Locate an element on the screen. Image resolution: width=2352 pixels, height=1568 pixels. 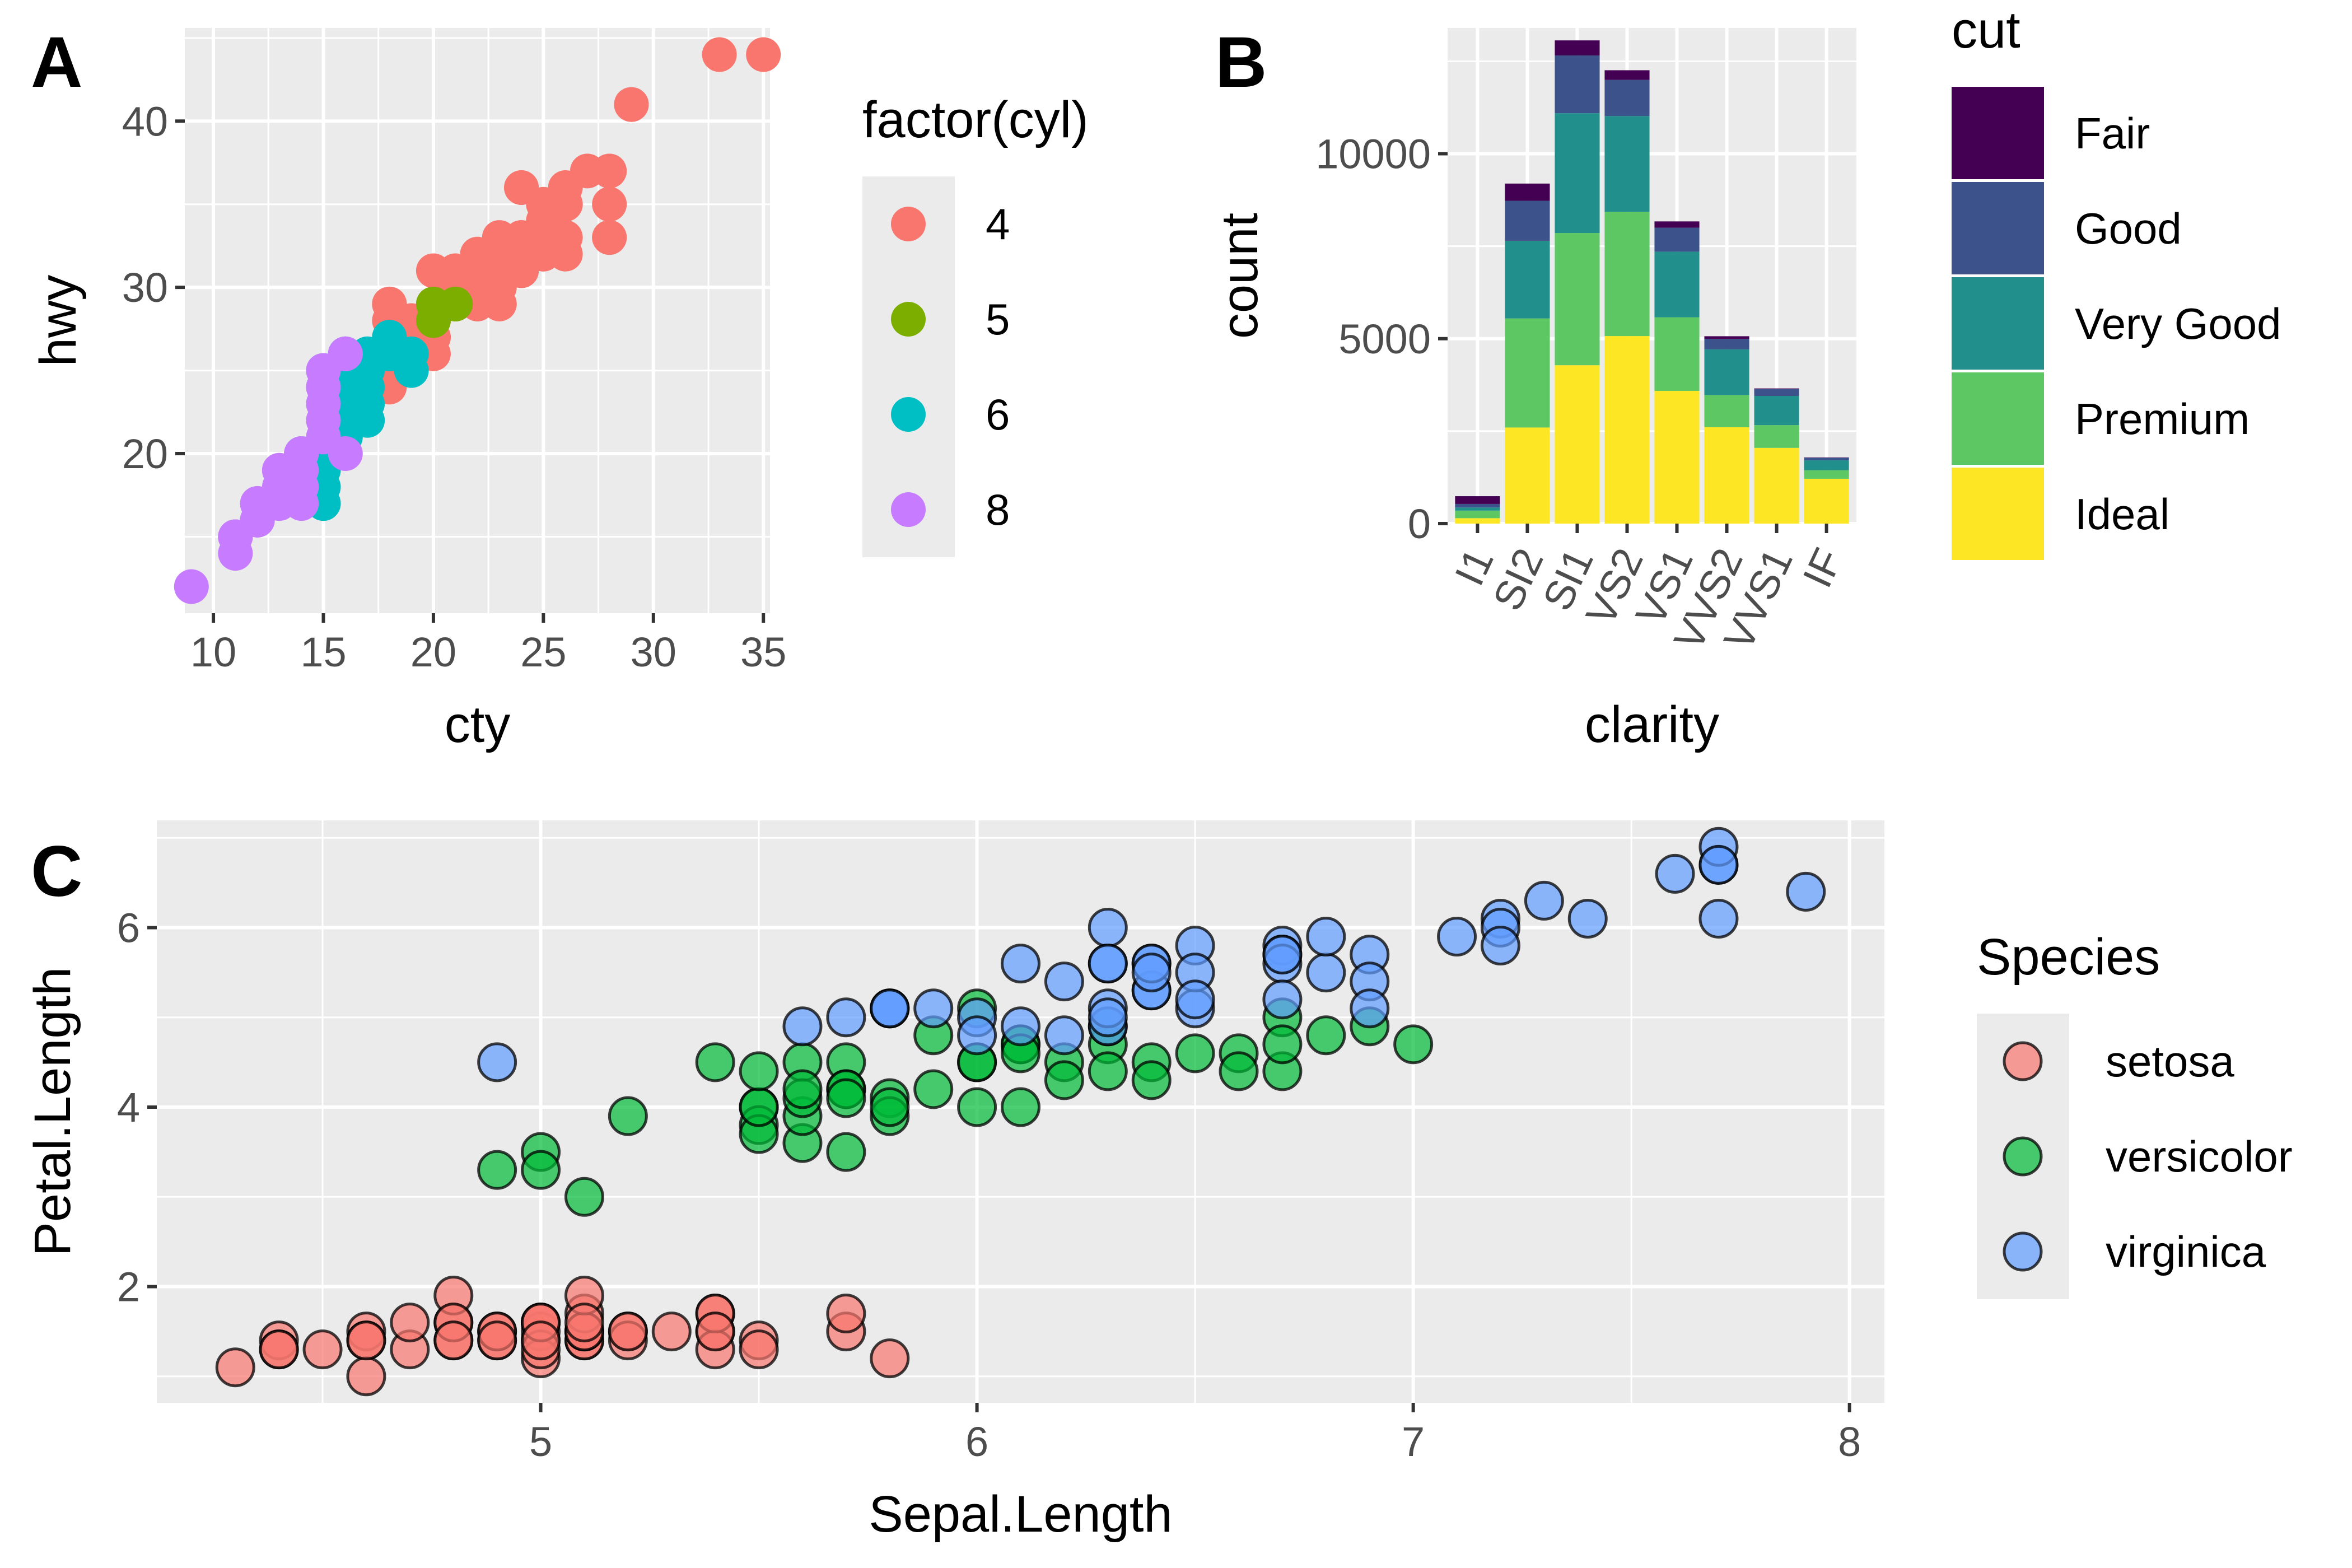
legend-label: Premium is located at coordinates (2163, 419).